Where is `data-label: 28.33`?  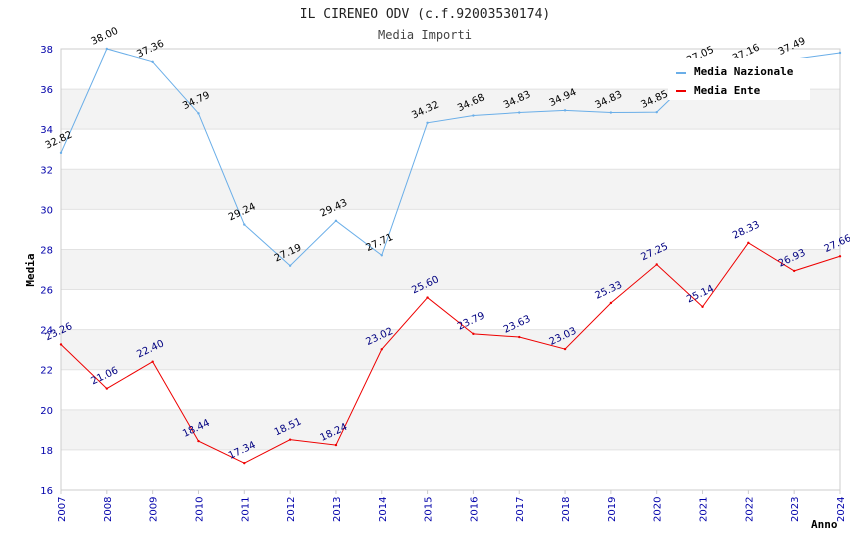 data-label: 28.33 is located at coordinates (746, 230).